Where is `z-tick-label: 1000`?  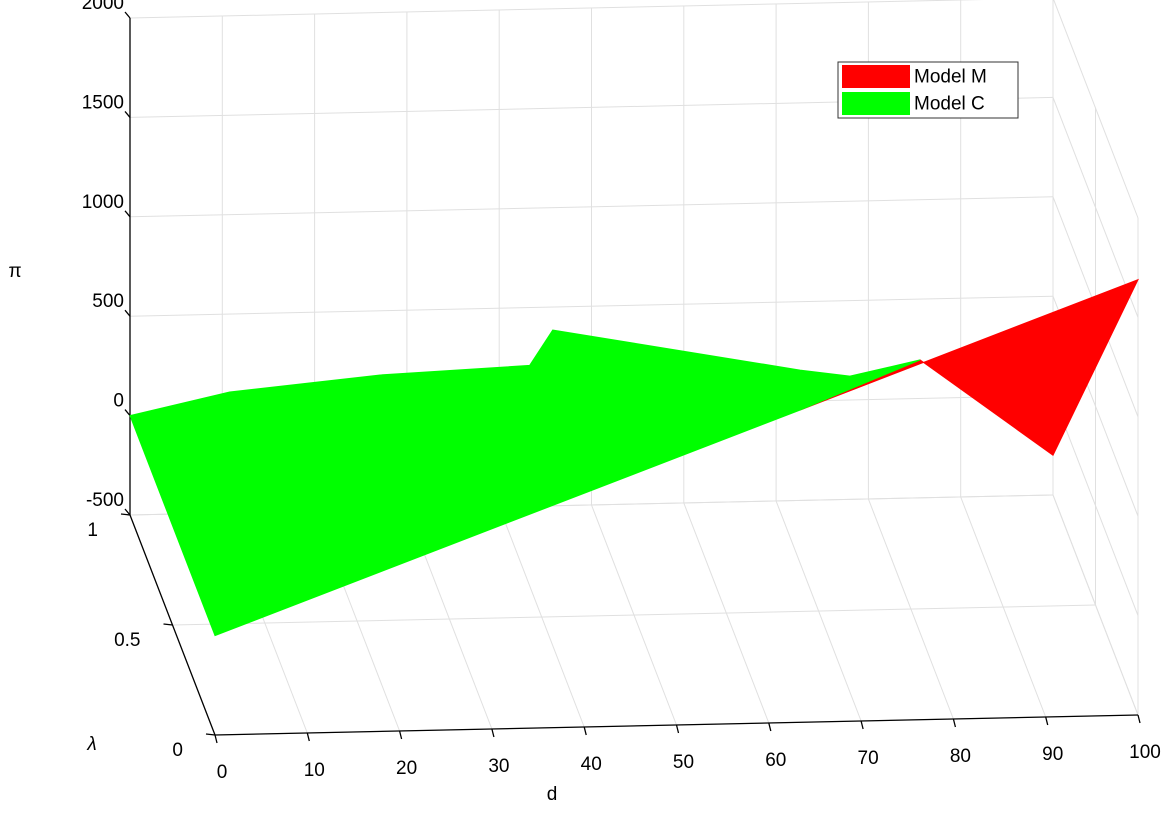
z-tick-label: 1000 is located at coordinates (103, 202).